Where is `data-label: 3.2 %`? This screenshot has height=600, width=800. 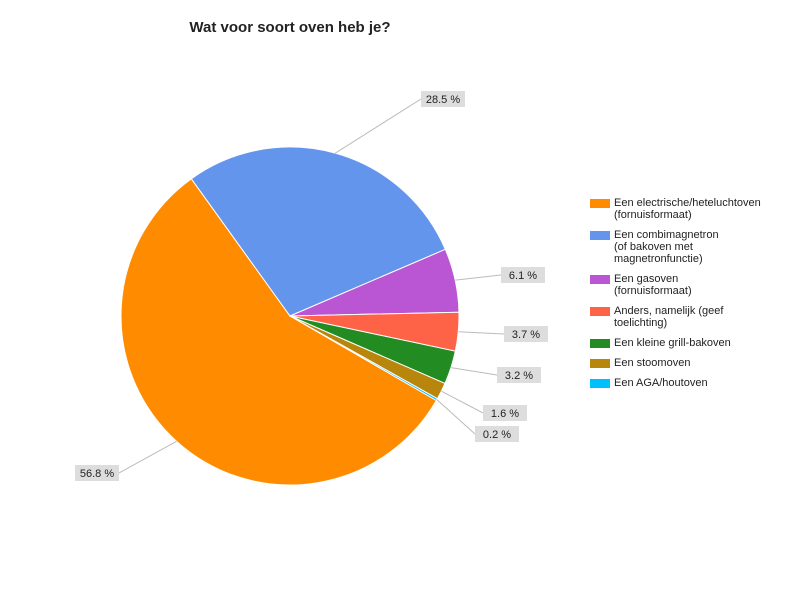
data-label: 3.2 % is located at coordinates (519, 376).